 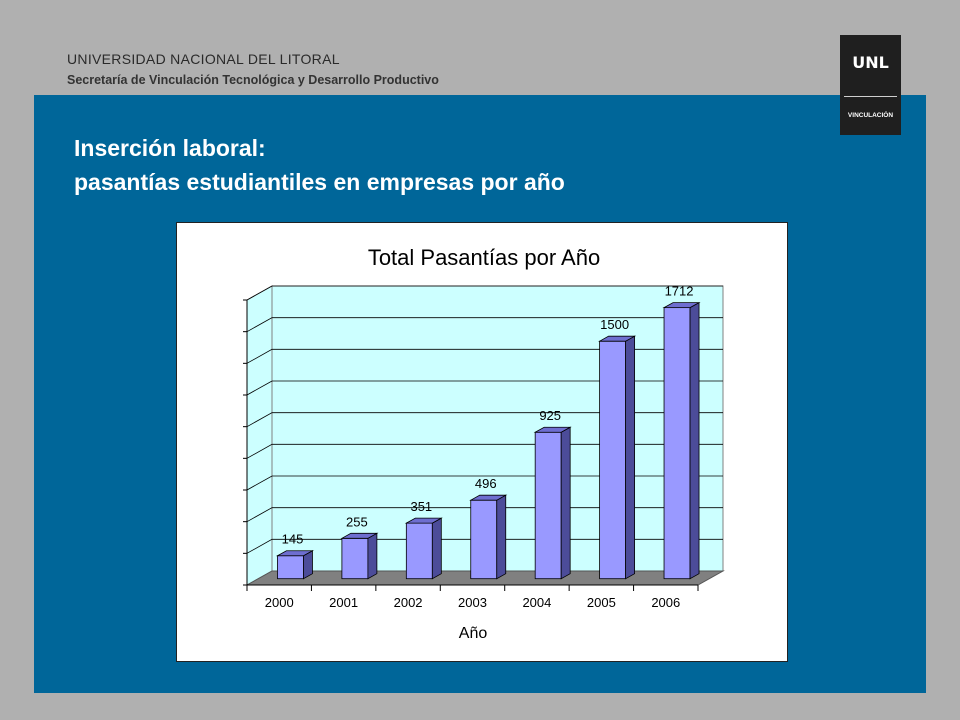 I want to click on bar-side-2003, so click(x=501, y=537).